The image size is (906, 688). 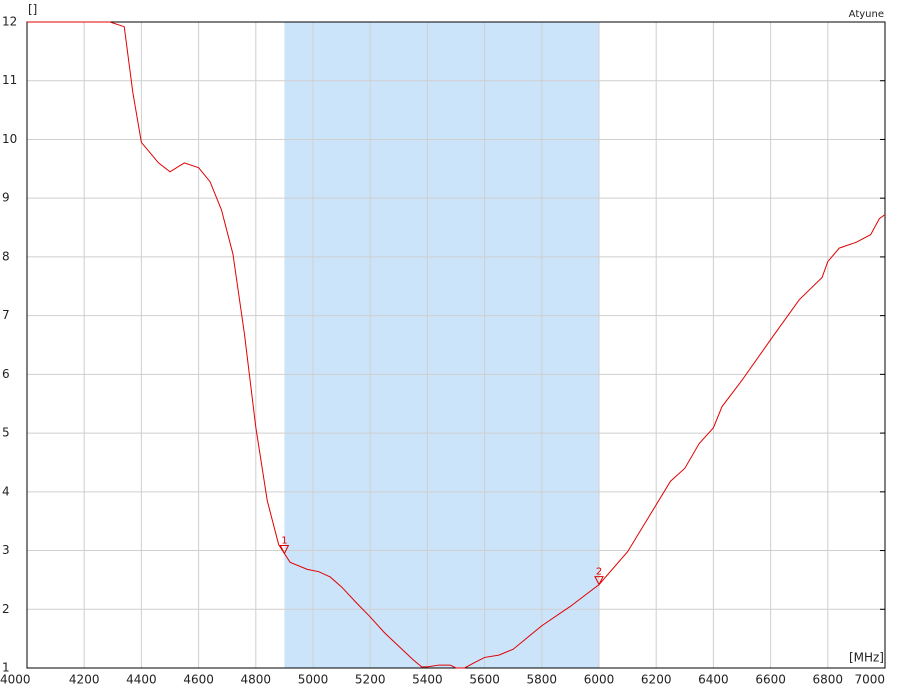 I want to click on y-tick-label: 4, so click(x=6, y=491).